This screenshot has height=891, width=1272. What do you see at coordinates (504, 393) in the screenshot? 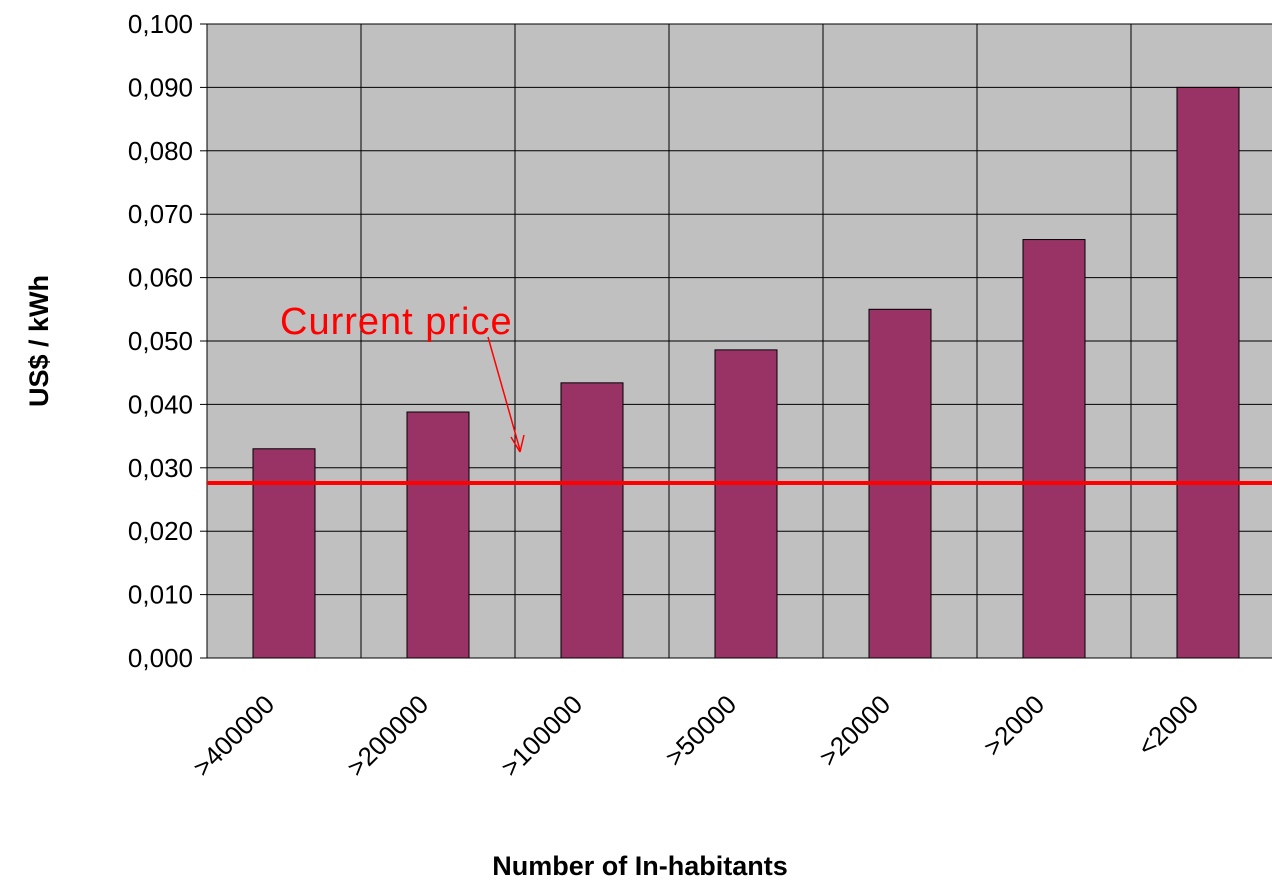
I see `annotation-arrow` at bounding box center [504, 393].